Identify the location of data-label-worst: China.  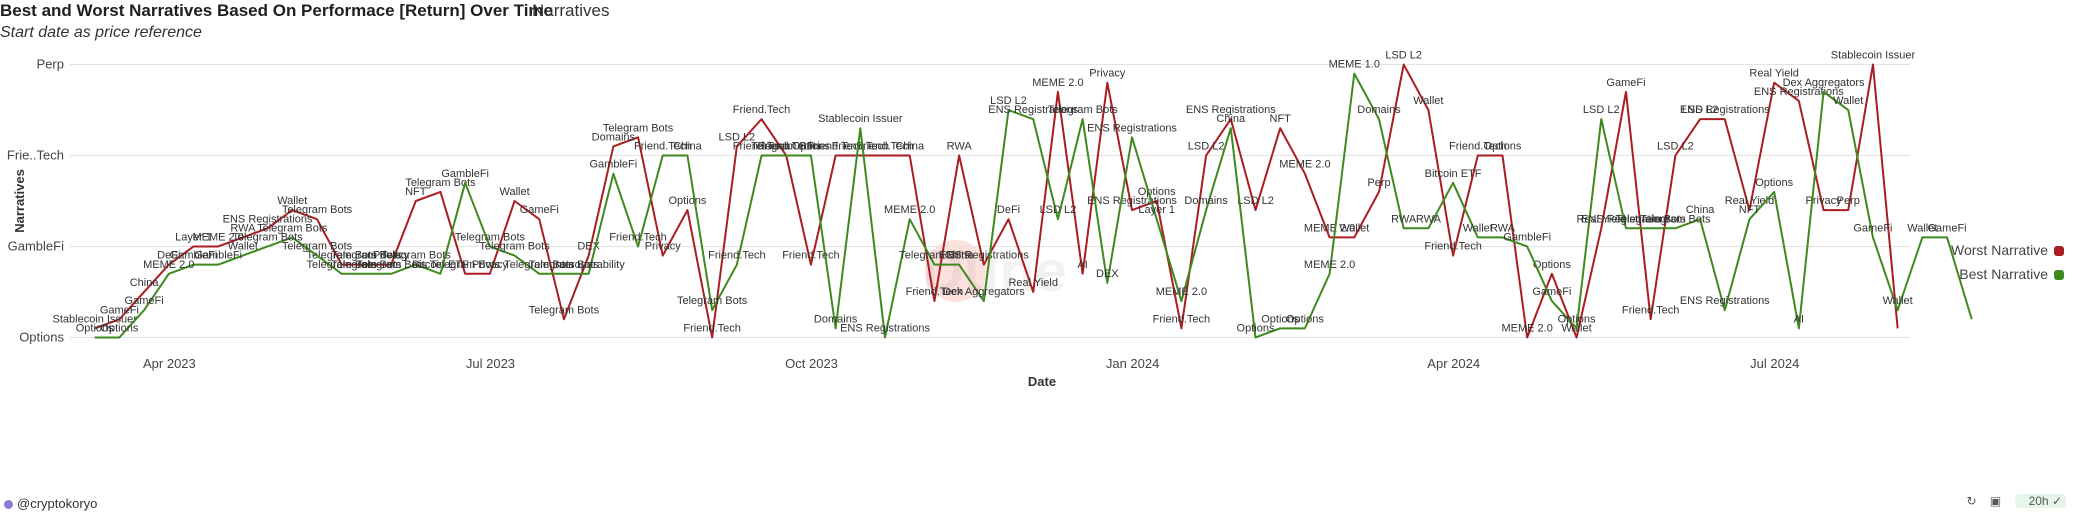
(910, 147).